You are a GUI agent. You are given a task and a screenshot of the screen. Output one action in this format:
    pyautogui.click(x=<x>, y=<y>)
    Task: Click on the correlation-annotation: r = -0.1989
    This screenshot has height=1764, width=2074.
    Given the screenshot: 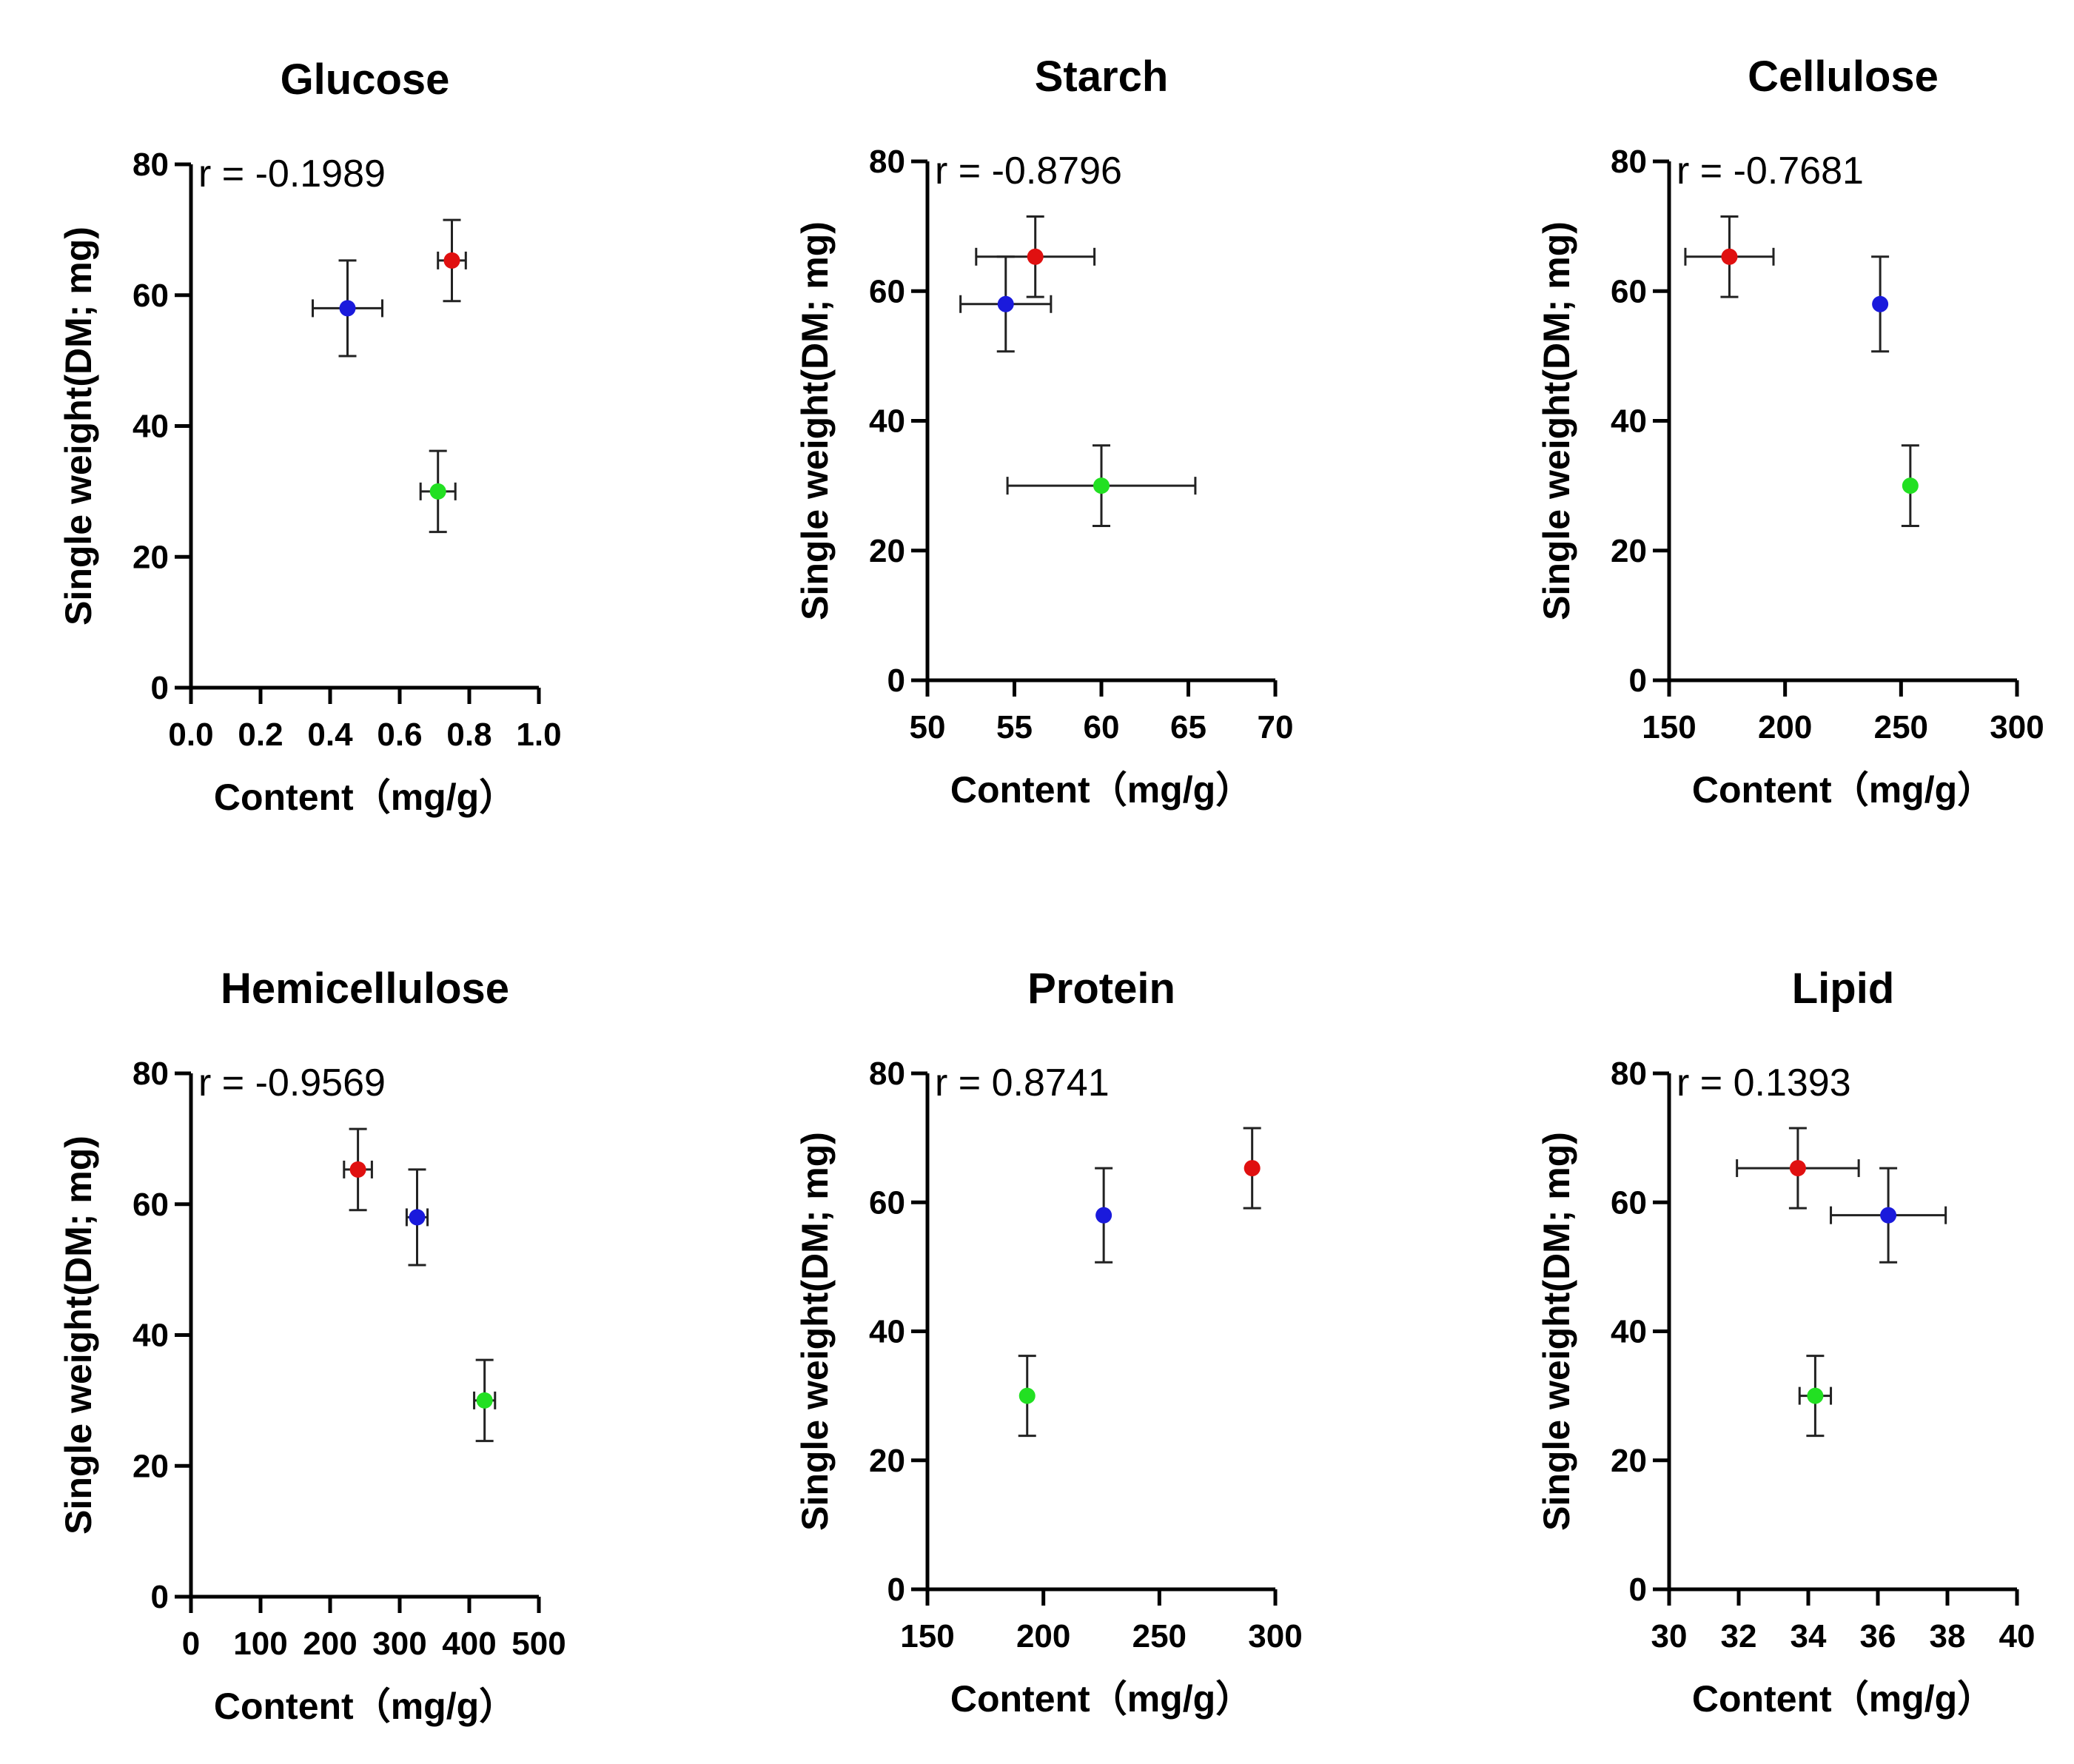 What is the action you would take?
    pyautogui.click(x=292, y=173)
    